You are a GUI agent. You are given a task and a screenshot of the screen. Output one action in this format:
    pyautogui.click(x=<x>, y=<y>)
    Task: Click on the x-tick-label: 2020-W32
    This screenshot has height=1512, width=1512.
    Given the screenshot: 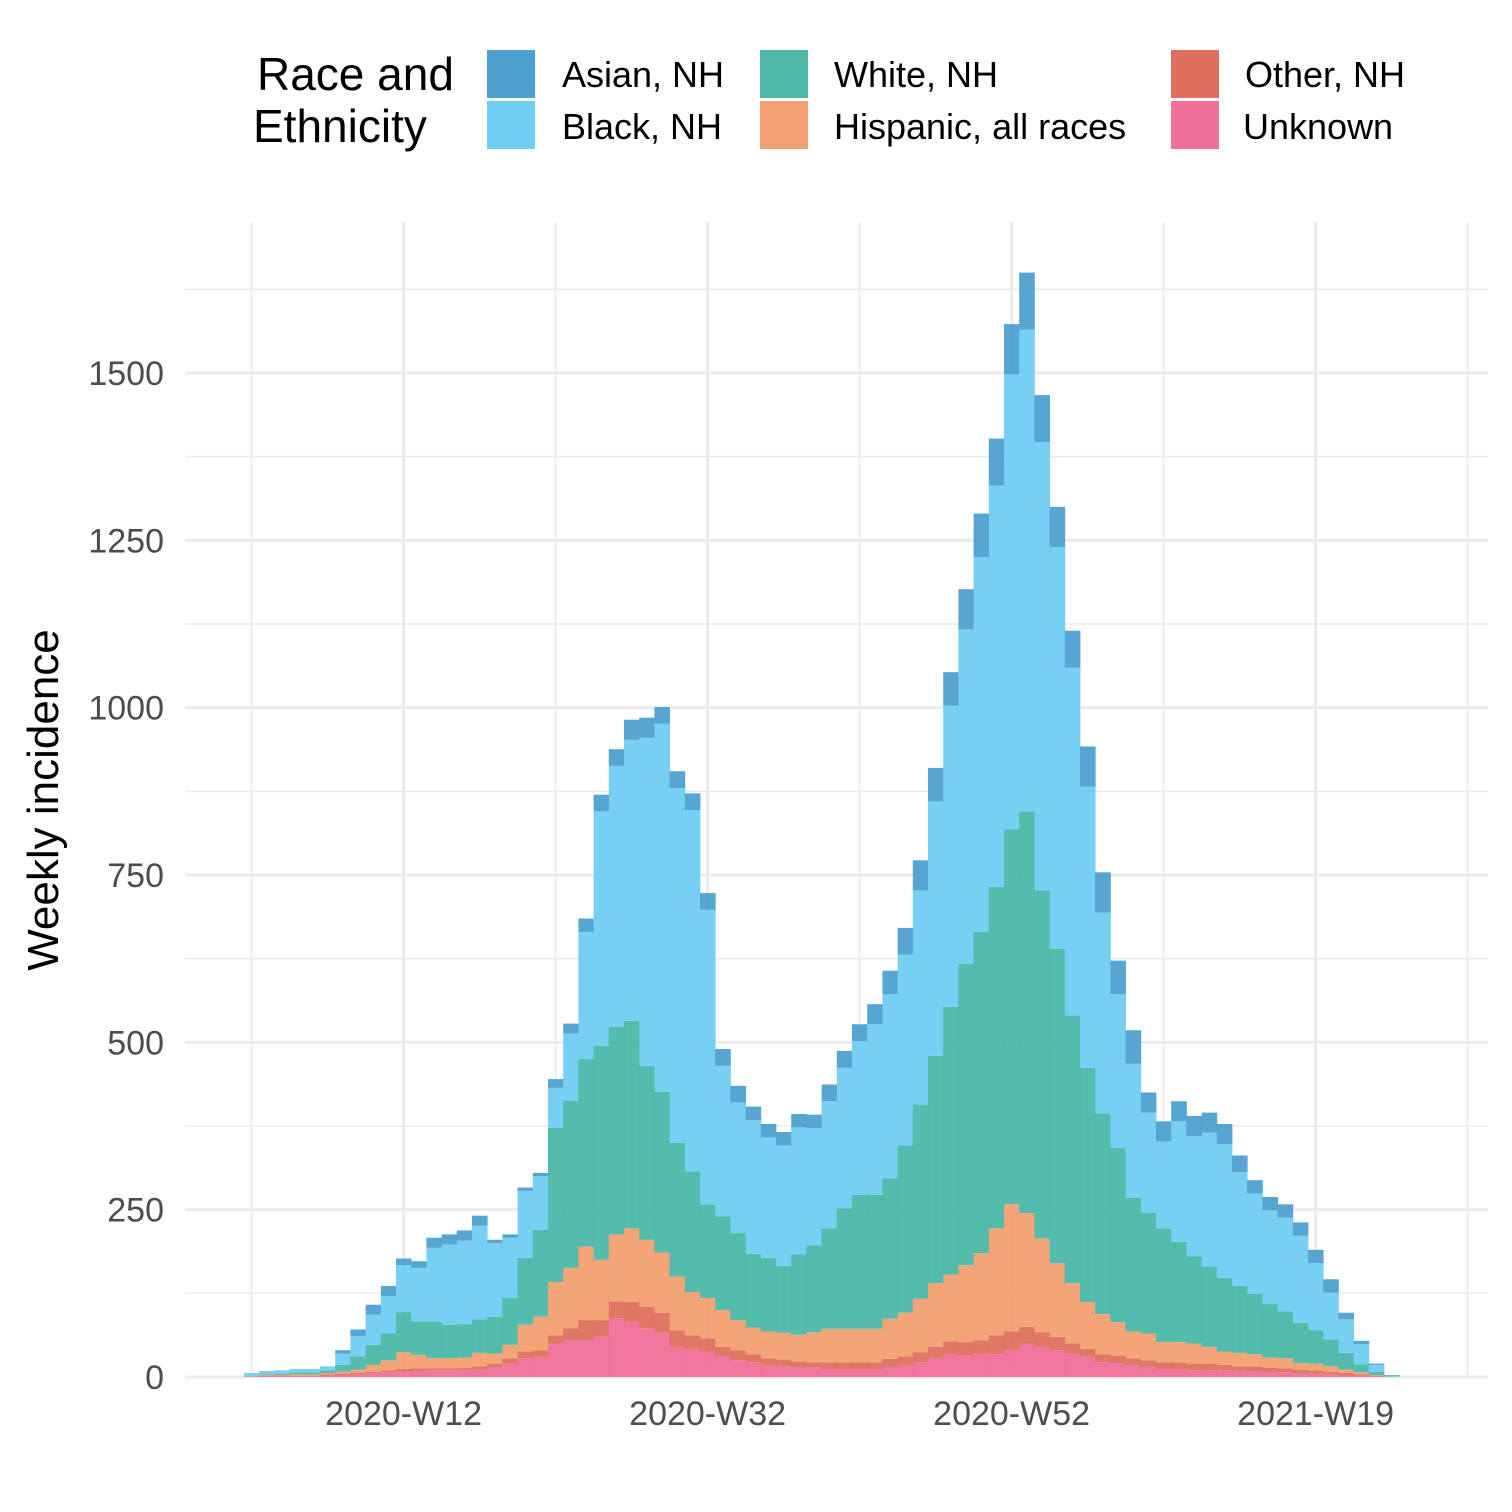 What is the action you would take?
    pyautogui.click(x=707, y=1414)
    